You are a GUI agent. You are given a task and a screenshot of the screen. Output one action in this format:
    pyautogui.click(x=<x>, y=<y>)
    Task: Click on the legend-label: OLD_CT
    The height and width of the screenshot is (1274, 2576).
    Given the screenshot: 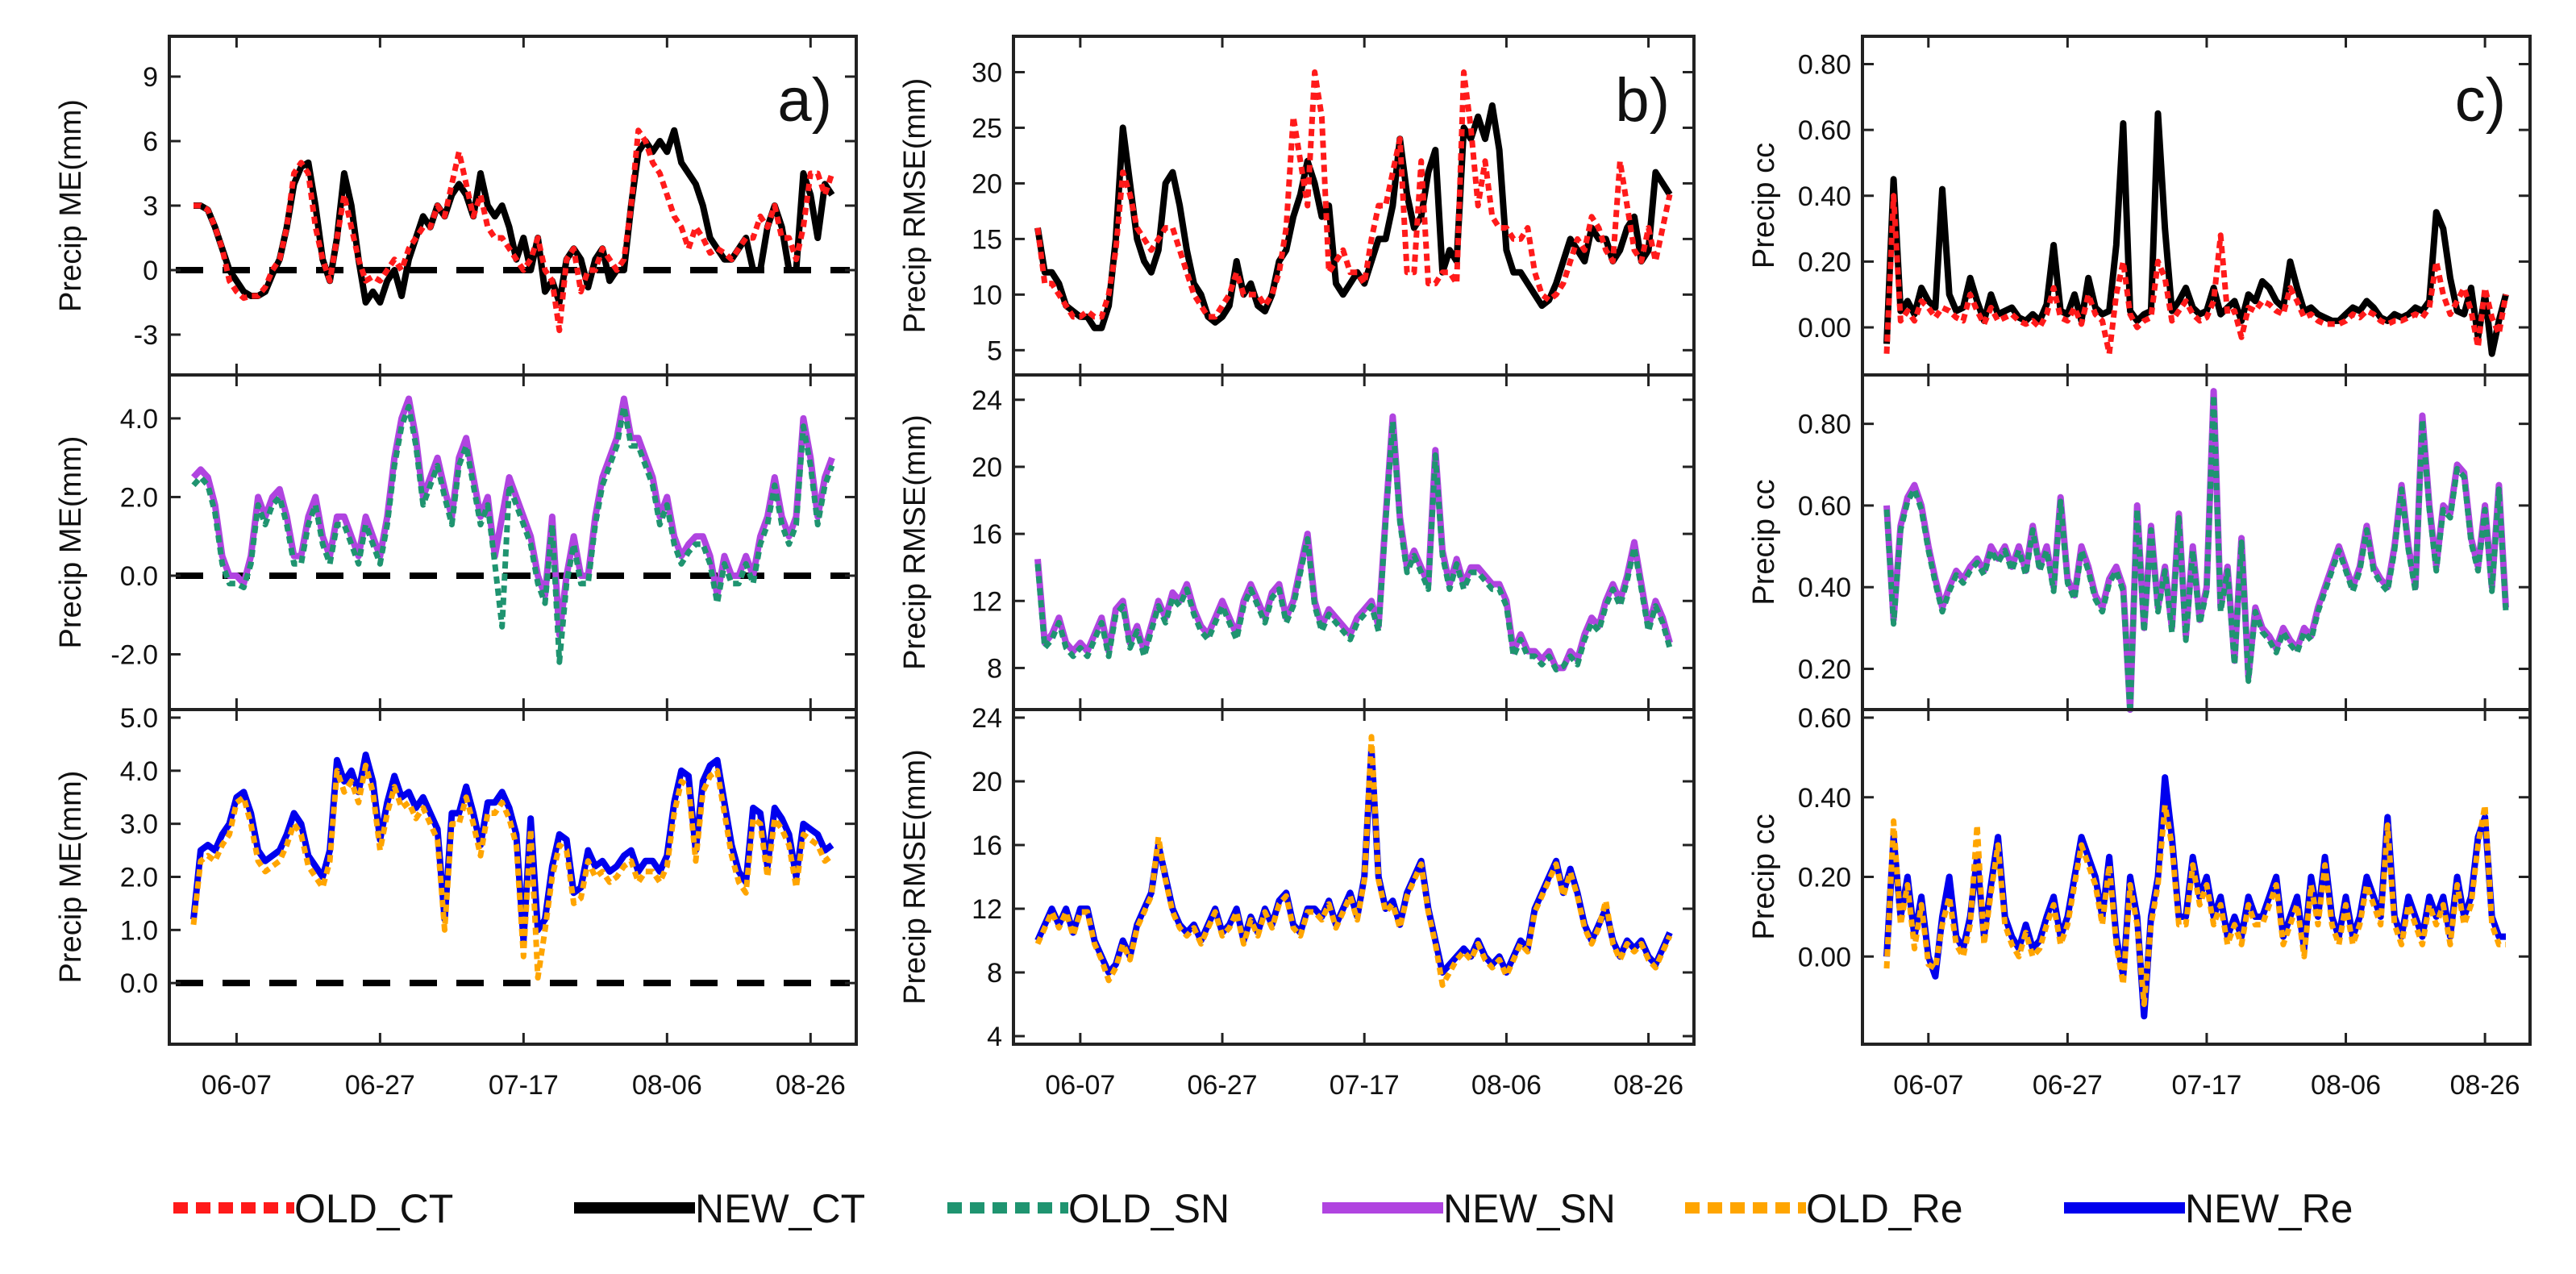 What is the action you would take?
    pyautogui.click(x=374, y=1208)
    